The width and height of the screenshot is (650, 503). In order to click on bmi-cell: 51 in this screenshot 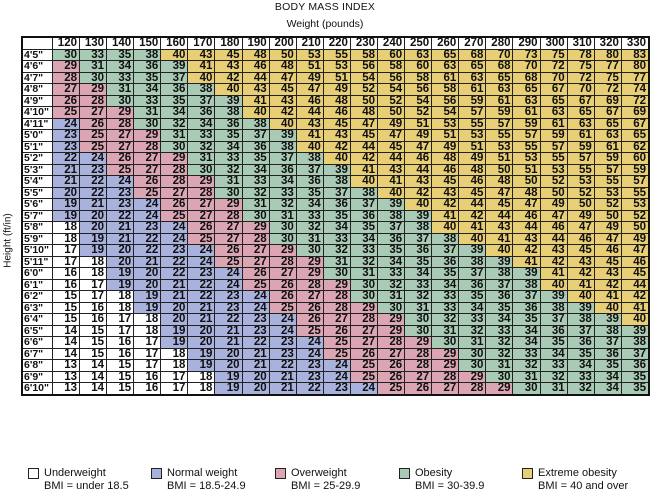, I will do `click(445, 135)`.